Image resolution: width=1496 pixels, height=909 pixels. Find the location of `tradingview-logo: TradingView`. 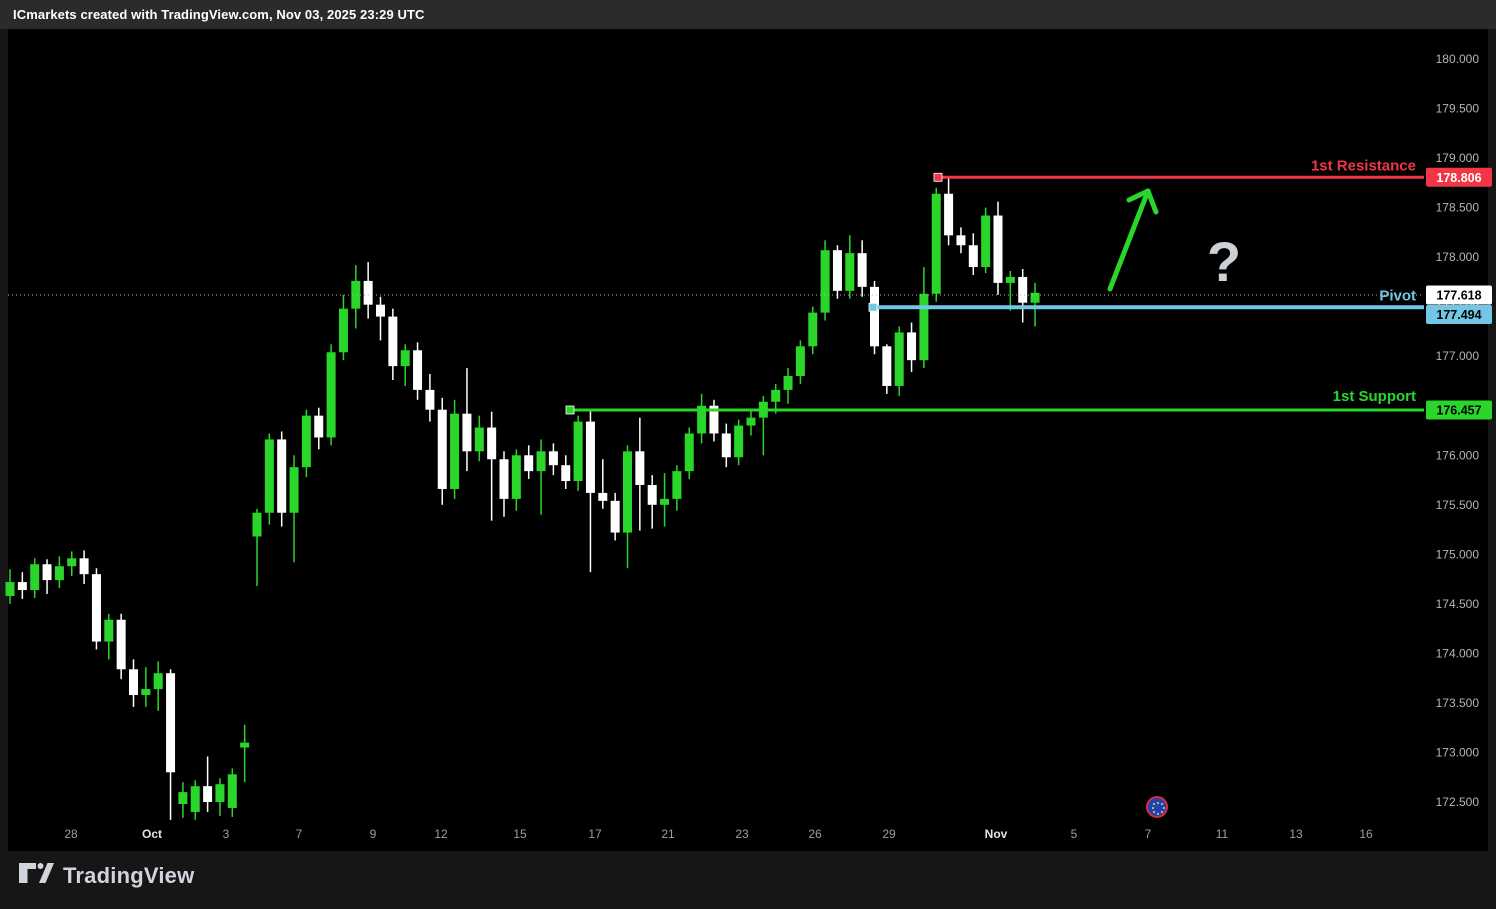

tradingview-logo: TradingView is located at coordinates (106, 875).